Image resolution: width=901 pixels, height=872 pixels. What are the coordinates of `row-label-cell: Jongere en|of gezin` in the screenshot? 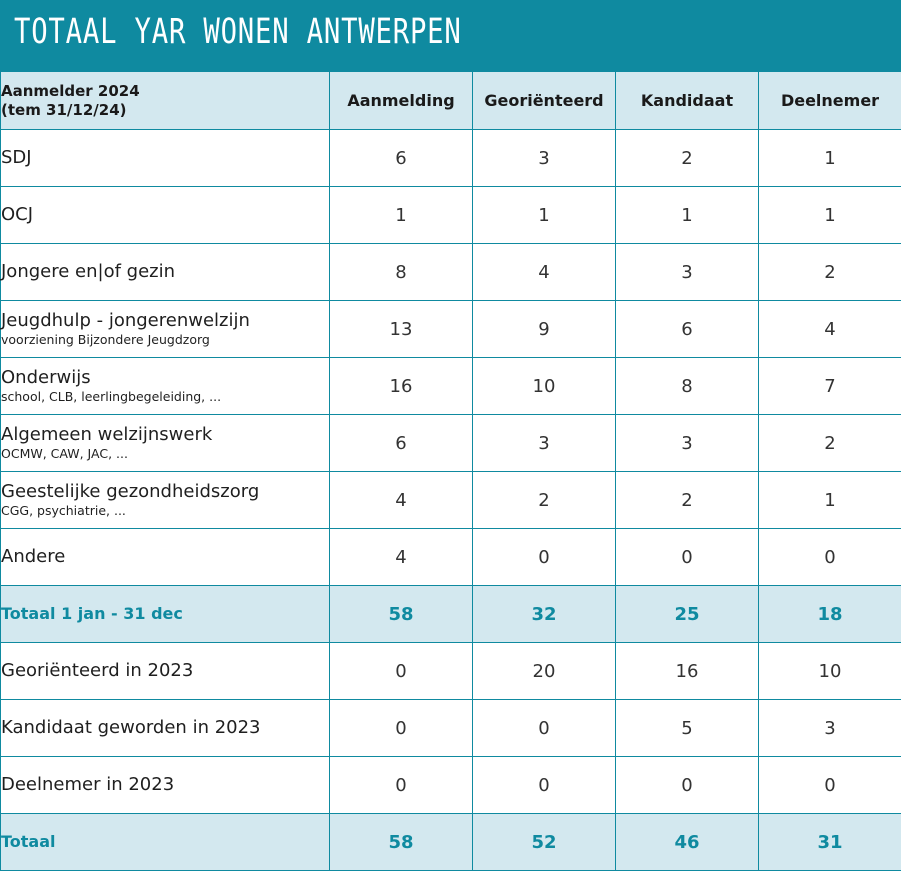 It's located at (165, 272).